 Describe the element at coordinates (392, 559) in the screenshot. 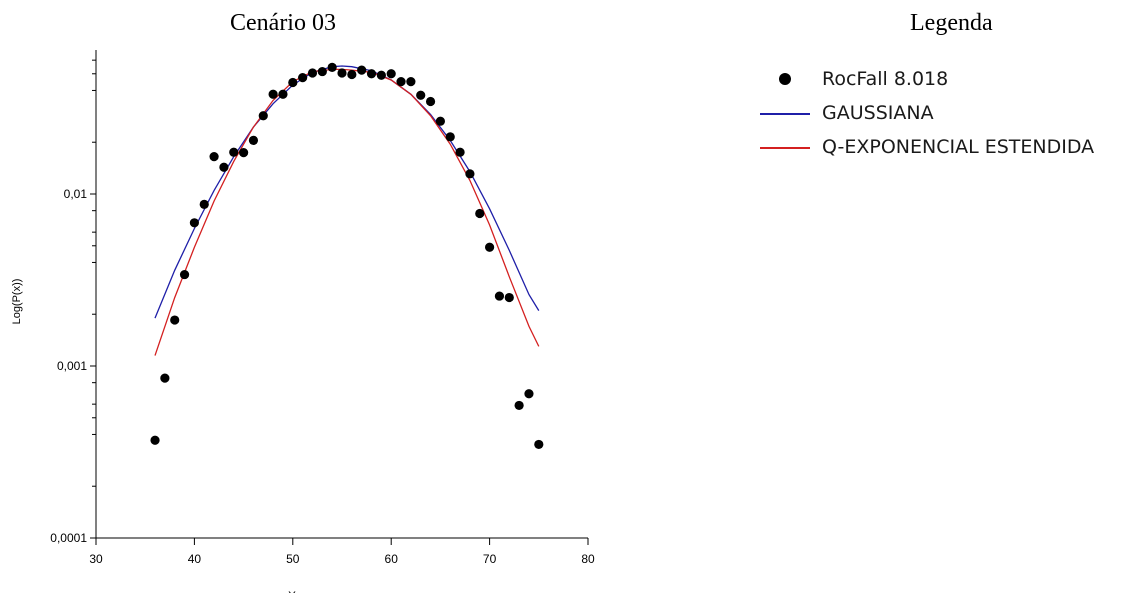

I see `x-tick-label: 60` at that location.